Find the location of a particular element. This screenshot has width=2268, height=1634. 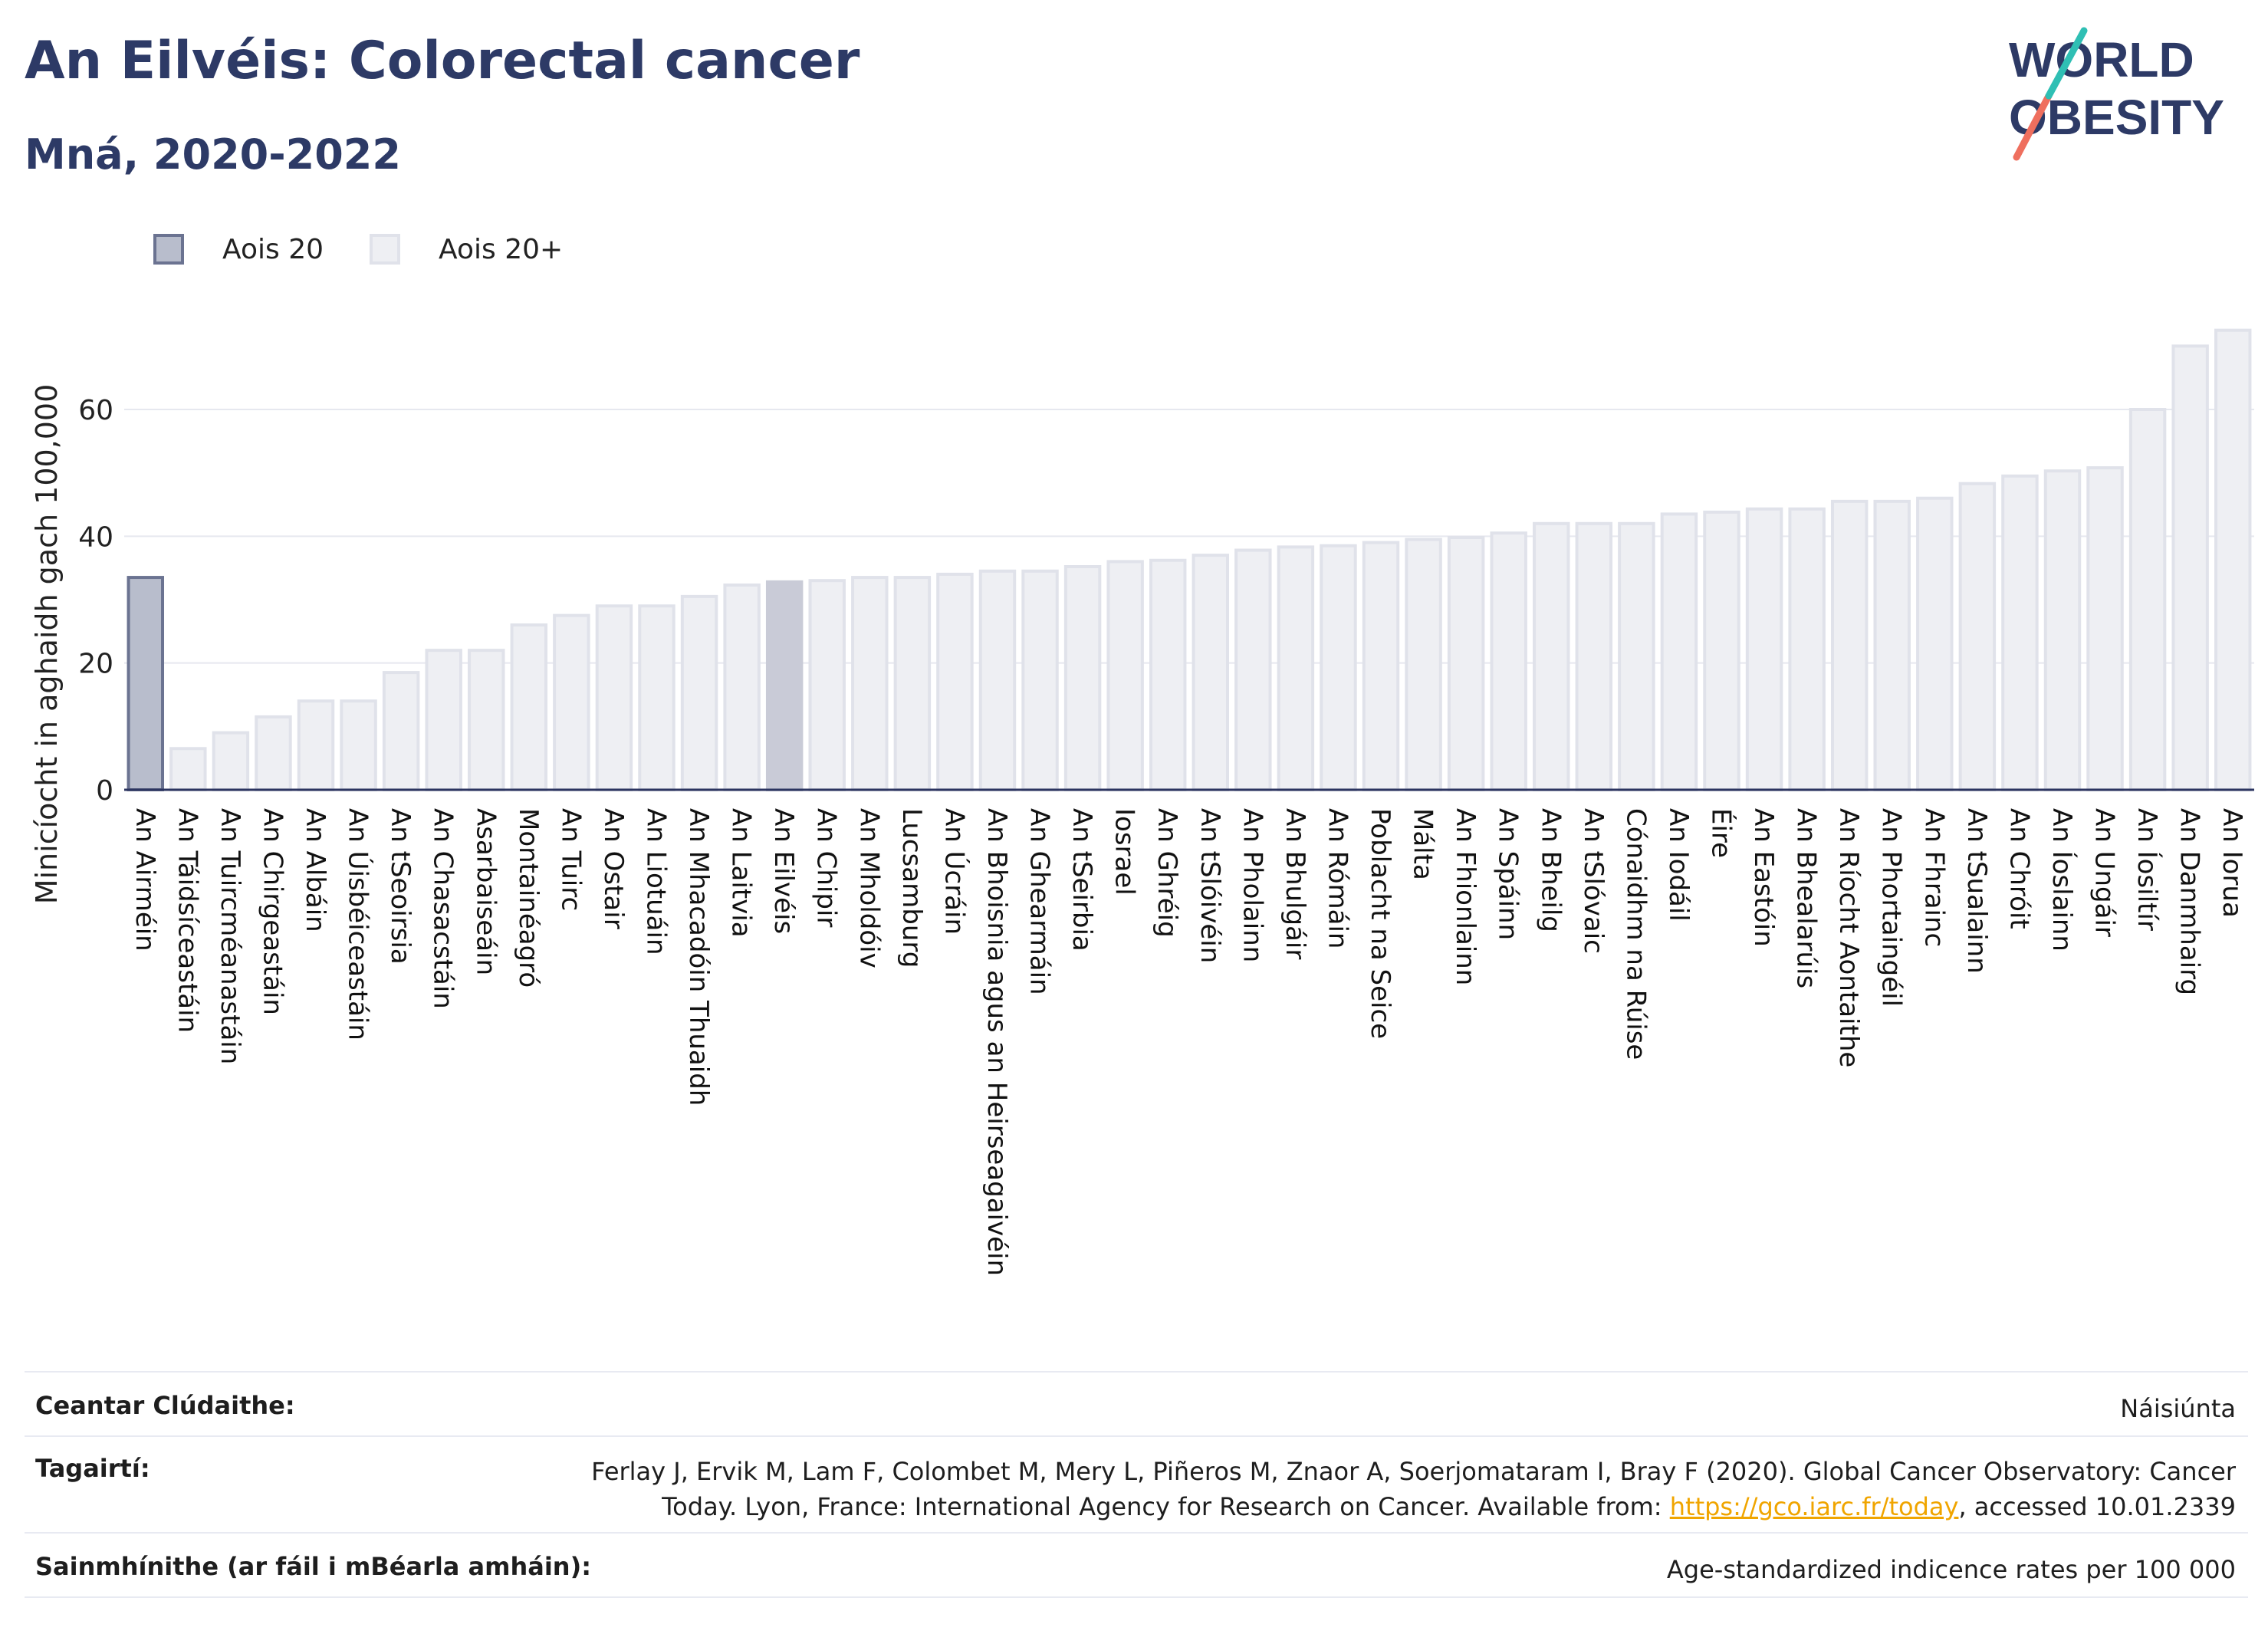

x-tick-label: An Ghréig is located at coordinates (1167, 873).